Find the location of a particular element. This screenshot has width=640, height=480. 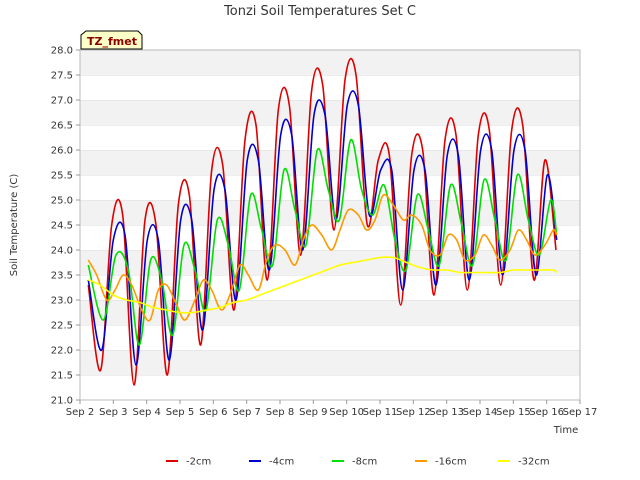

station-annotation: TZ_fmet is located at coordinates (111, 40).